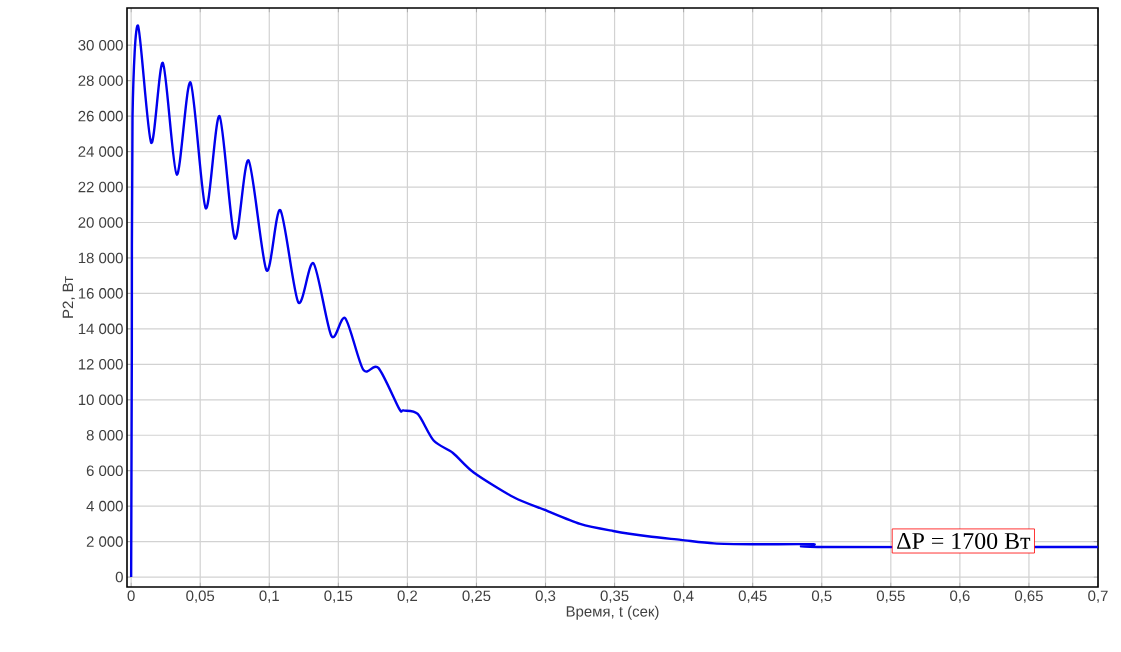  Describe the element at coordinates (964, 541) in the screenshot. I see `annotation: ΔP = 1700 Вт` at that location.